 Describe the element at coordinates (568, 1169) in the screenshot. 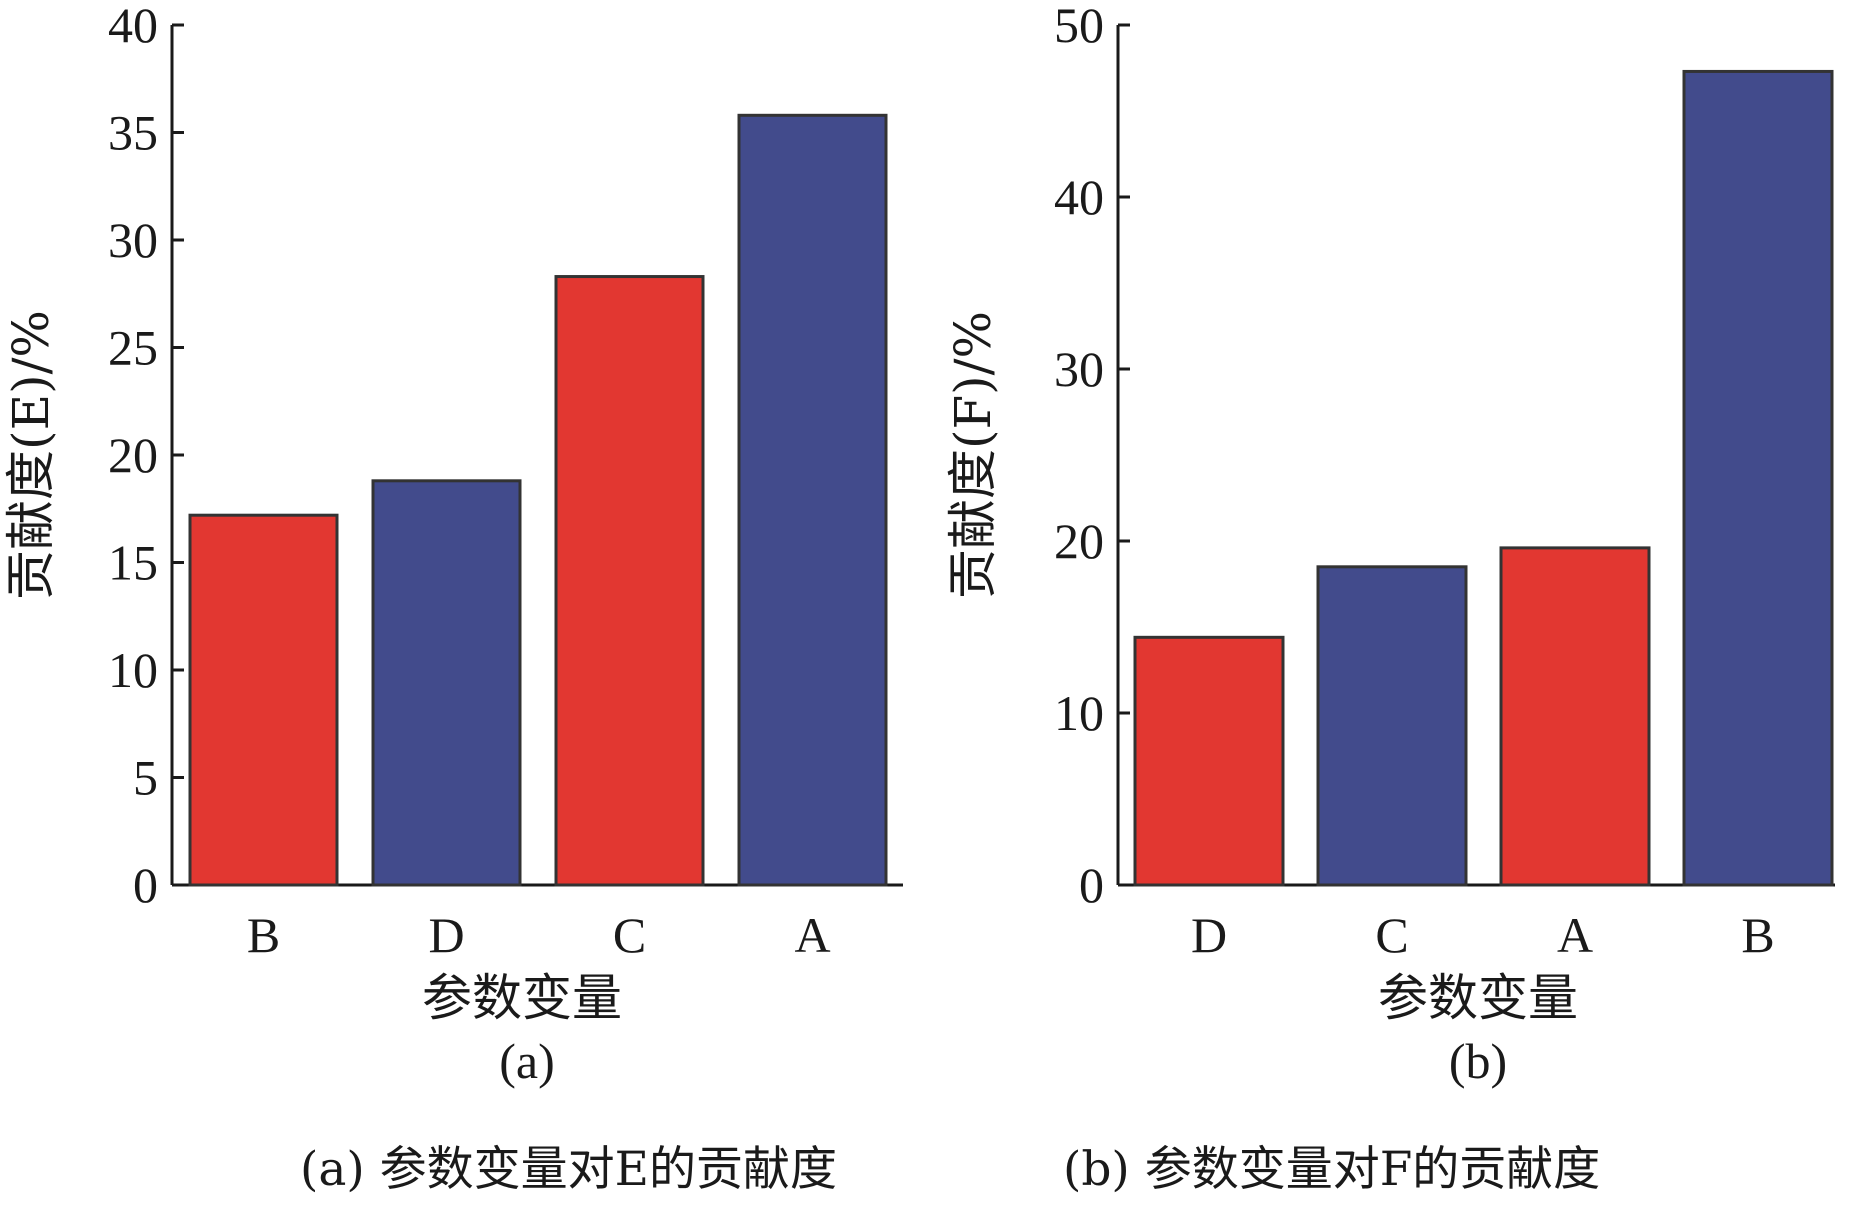

I see `caption-a: (a) 参数变量对E的贡献度` at that location.